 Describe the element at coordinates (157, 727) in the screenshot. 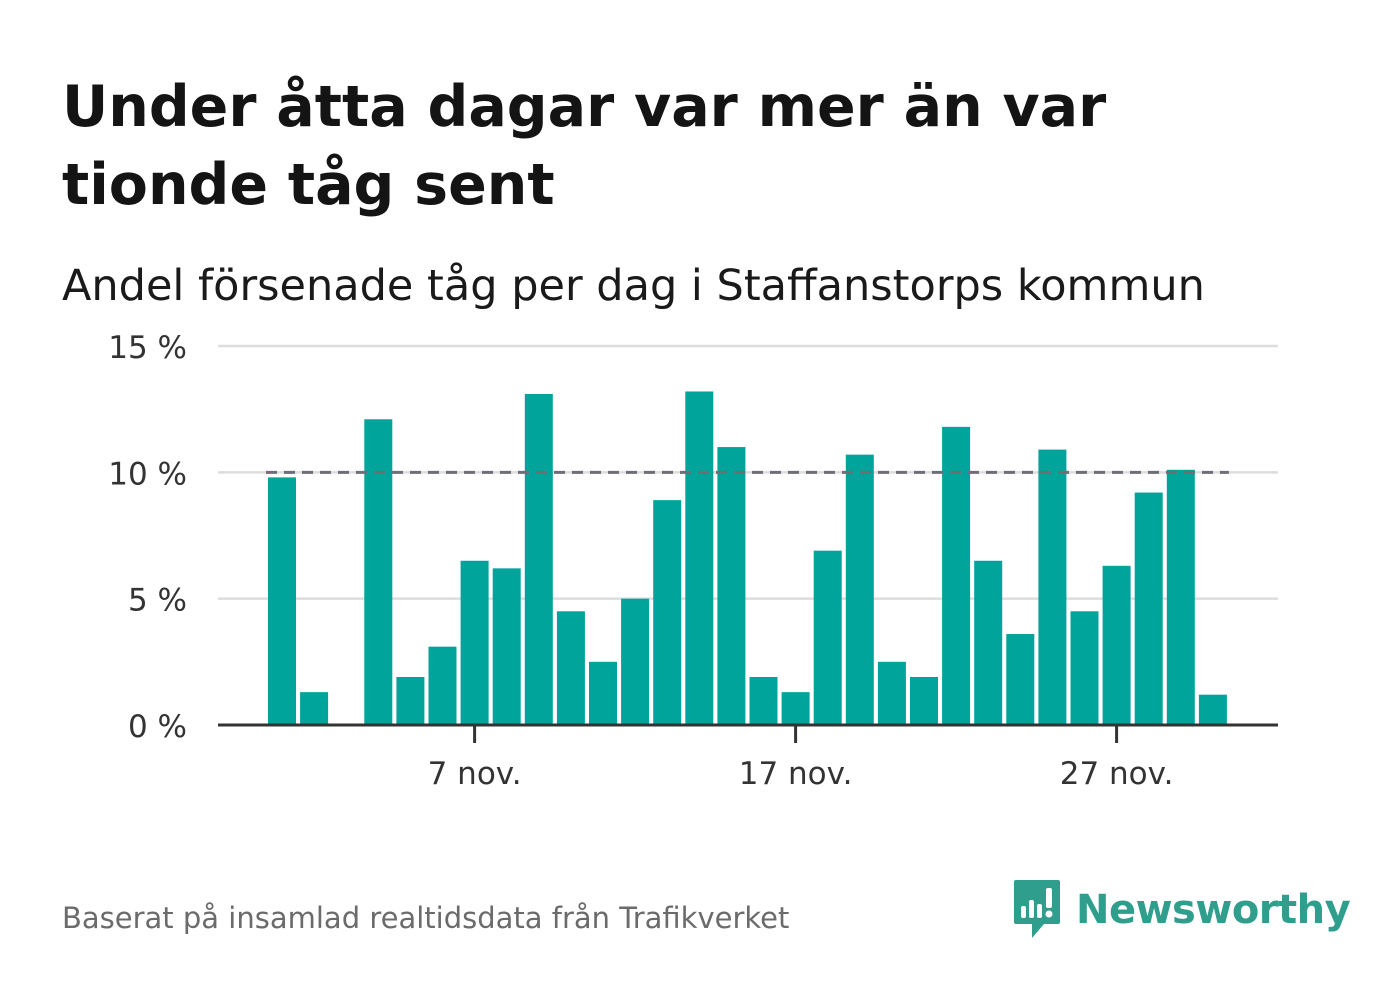

I see `y-tick-label: 0 %` at that location.